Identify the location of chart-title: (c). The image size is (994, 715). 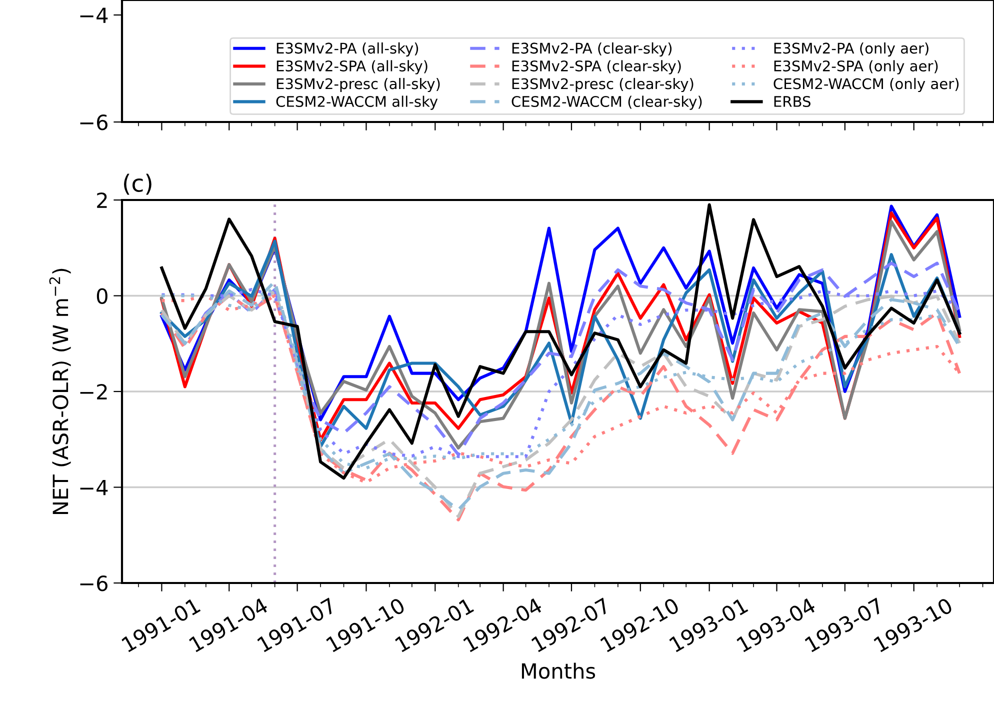
(138, 184).